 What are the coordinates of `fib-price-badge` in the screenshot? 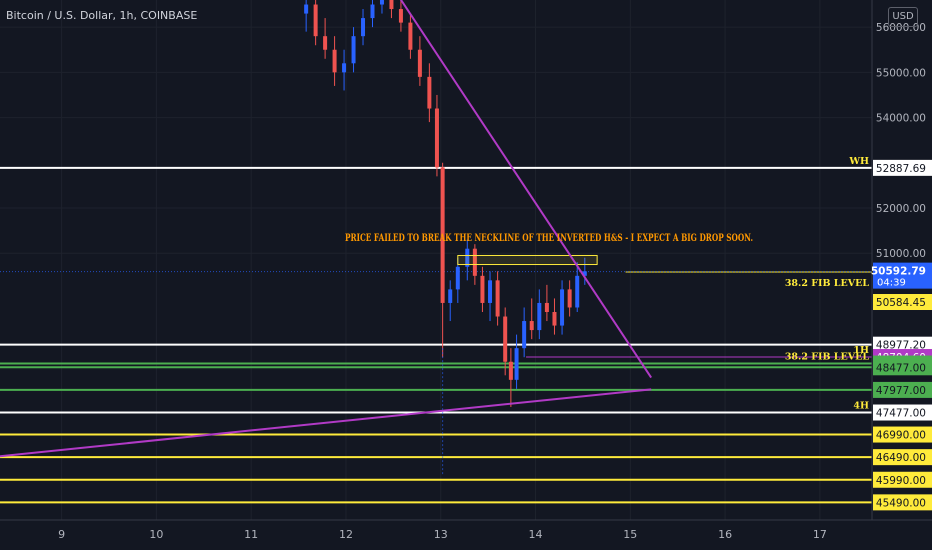 It's located at (902, 302).